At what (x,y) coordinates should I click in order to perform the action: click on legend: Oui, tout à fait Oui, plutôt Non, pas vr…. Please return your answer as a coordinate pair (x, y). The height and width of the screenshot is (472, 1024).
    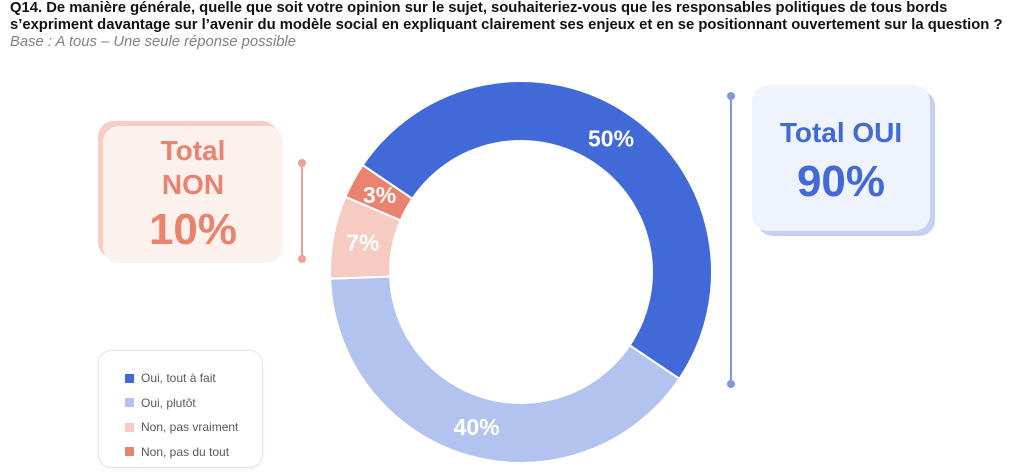
    Looking at the image, I should click on (180, 409).